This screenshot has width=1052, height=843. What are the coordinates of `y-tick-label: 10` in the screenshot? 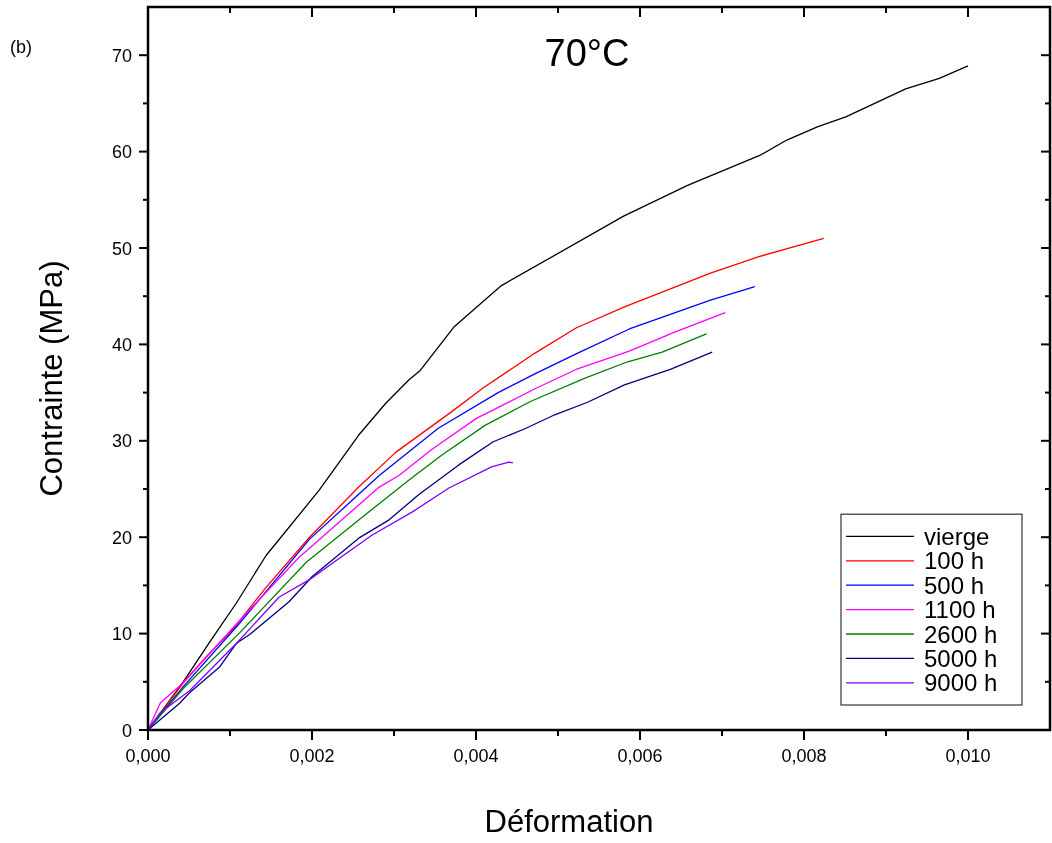 It's located at (121, 634).